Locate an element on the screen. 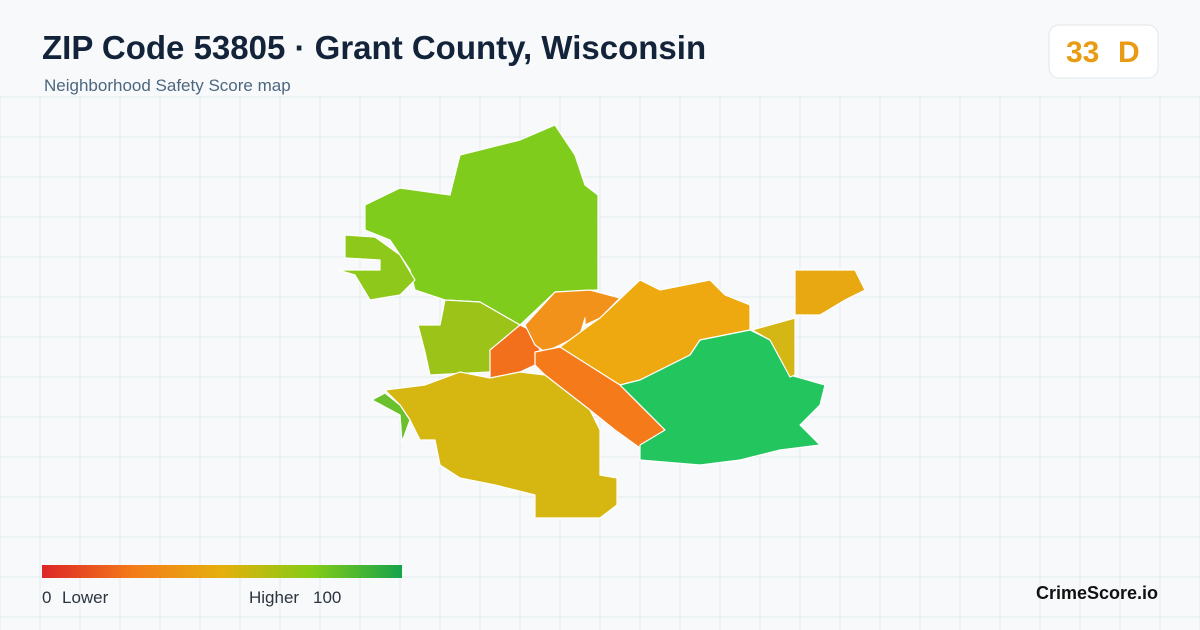  legend-bar is located at coordinates (222, 571).